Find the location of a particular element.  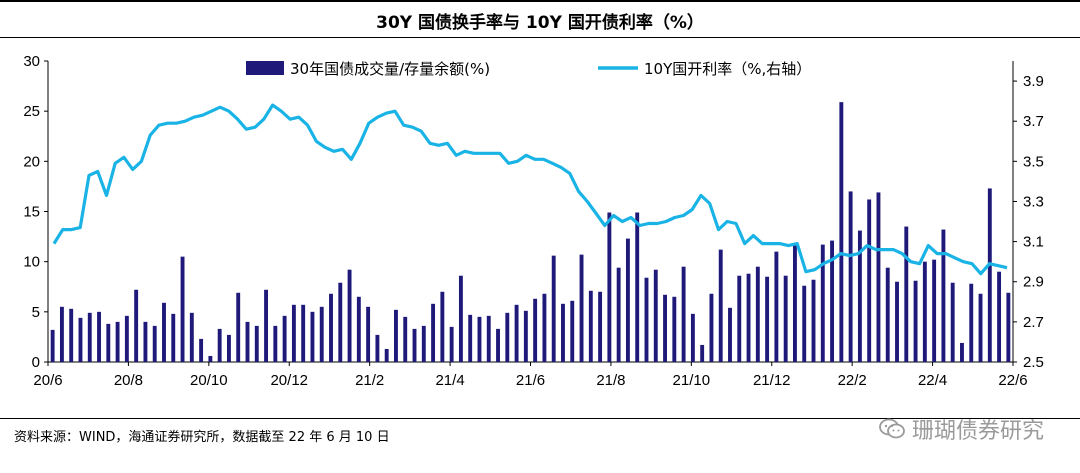

x-tick-label: 20/6 is located at coordinates (47, 380).